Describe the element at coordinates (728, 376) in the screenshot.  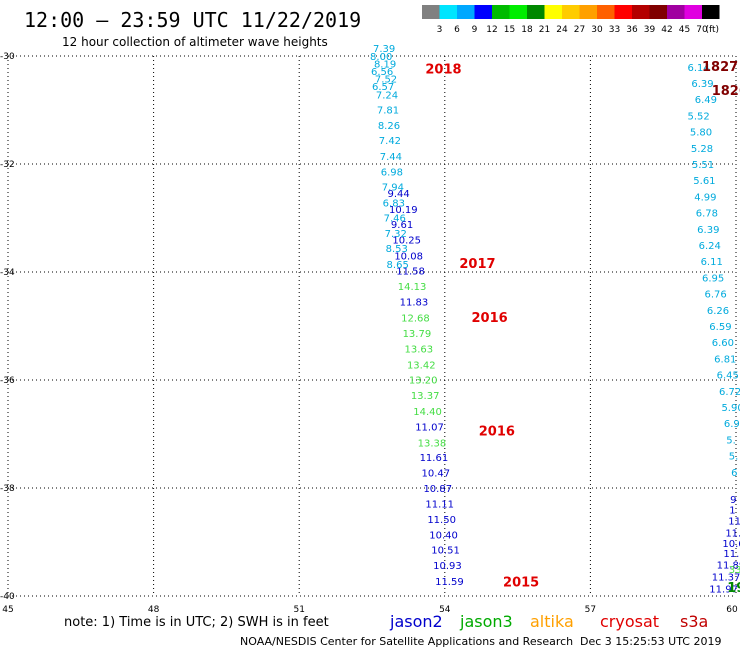
I see `wave-height-point: 6.45` at that location.